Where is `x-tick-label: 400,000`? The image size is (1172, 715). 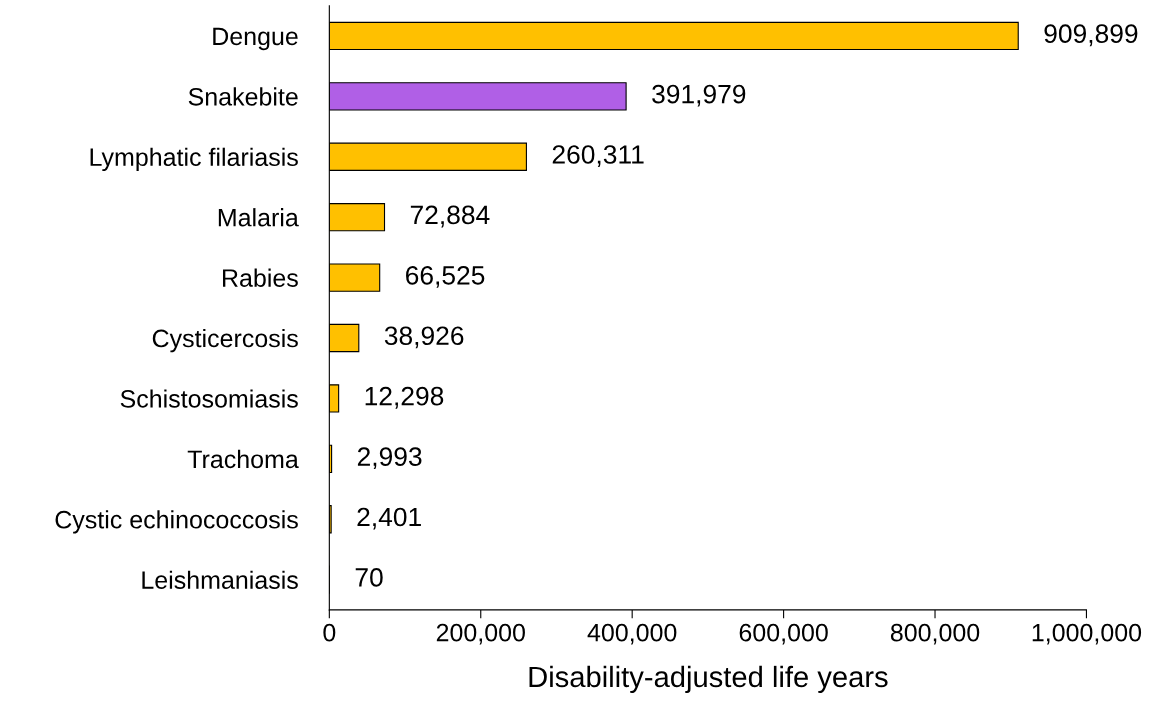
x-tick-label: 400,000 is located at coordinates (632, 634).